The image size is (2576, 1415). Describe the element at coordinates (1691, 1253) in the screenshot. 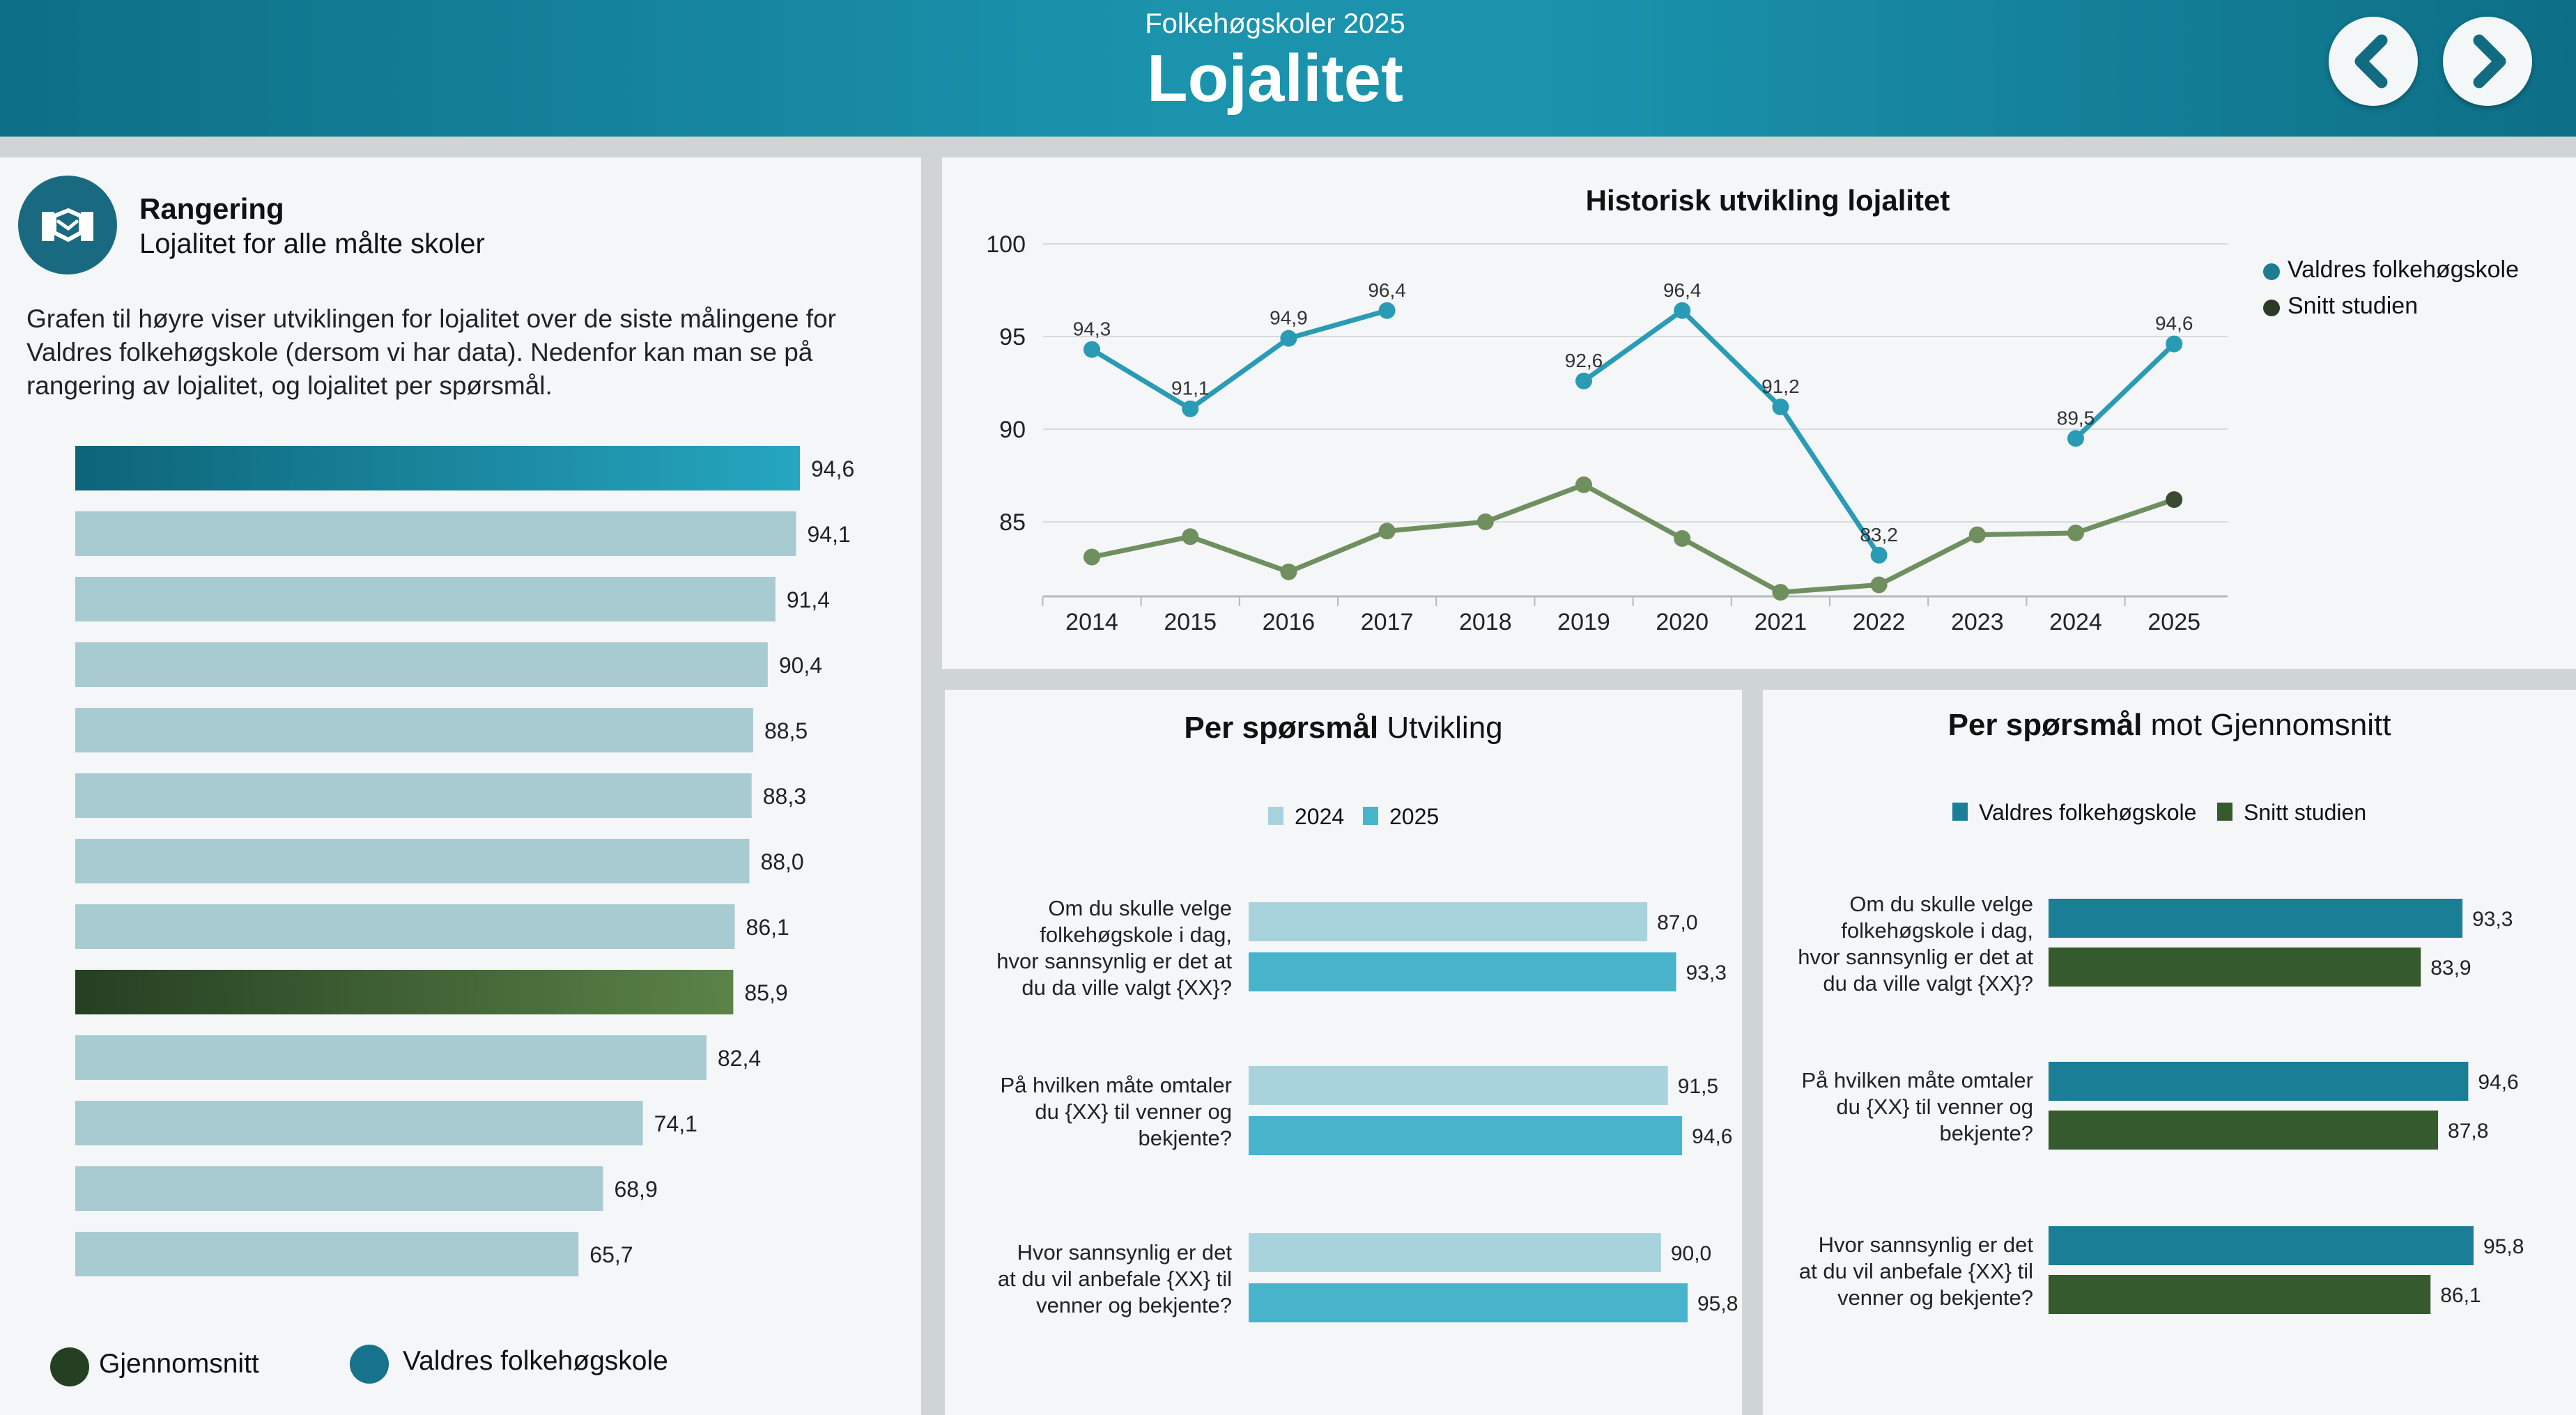

I see `question-bar-label: 90,0` at that location.